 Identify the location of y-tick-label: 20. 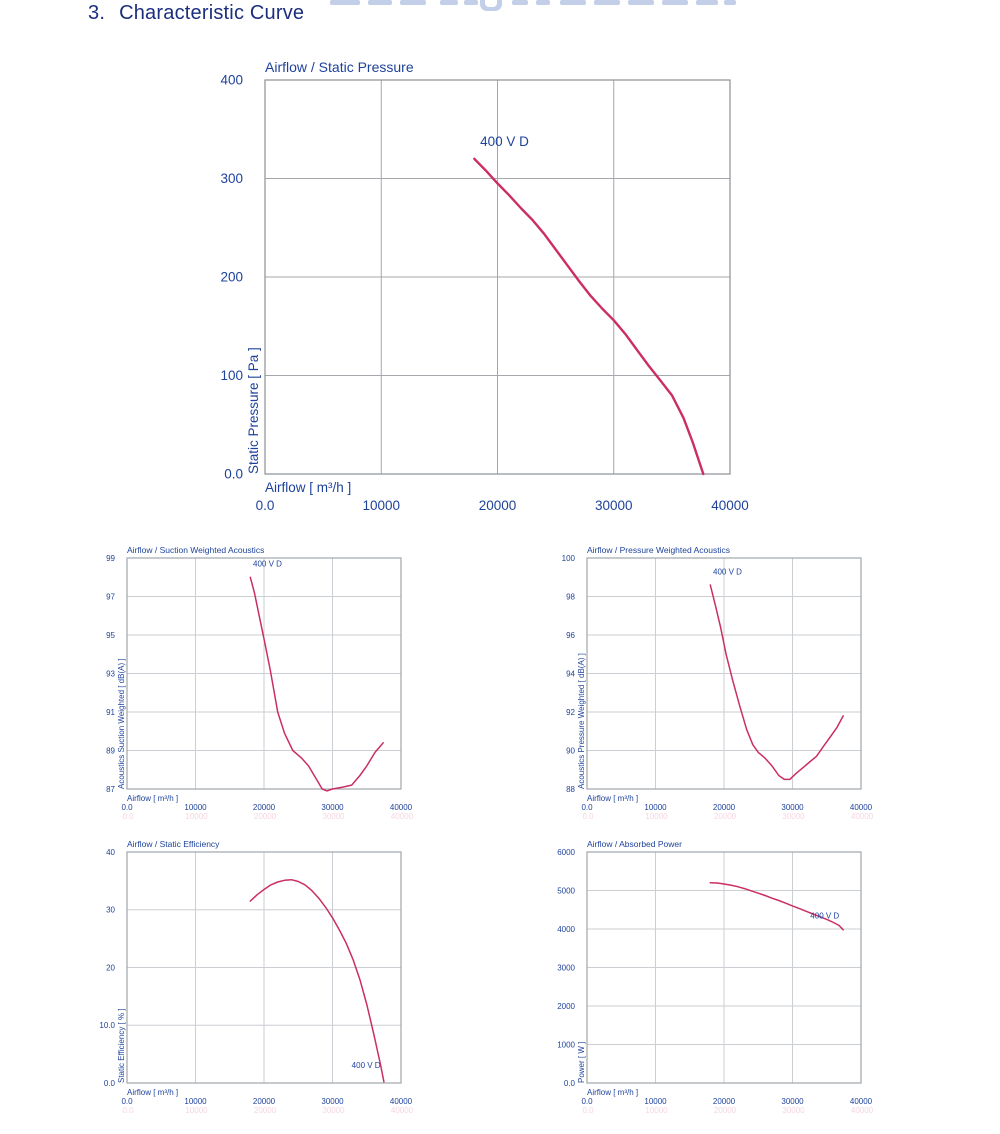
(110, 967).